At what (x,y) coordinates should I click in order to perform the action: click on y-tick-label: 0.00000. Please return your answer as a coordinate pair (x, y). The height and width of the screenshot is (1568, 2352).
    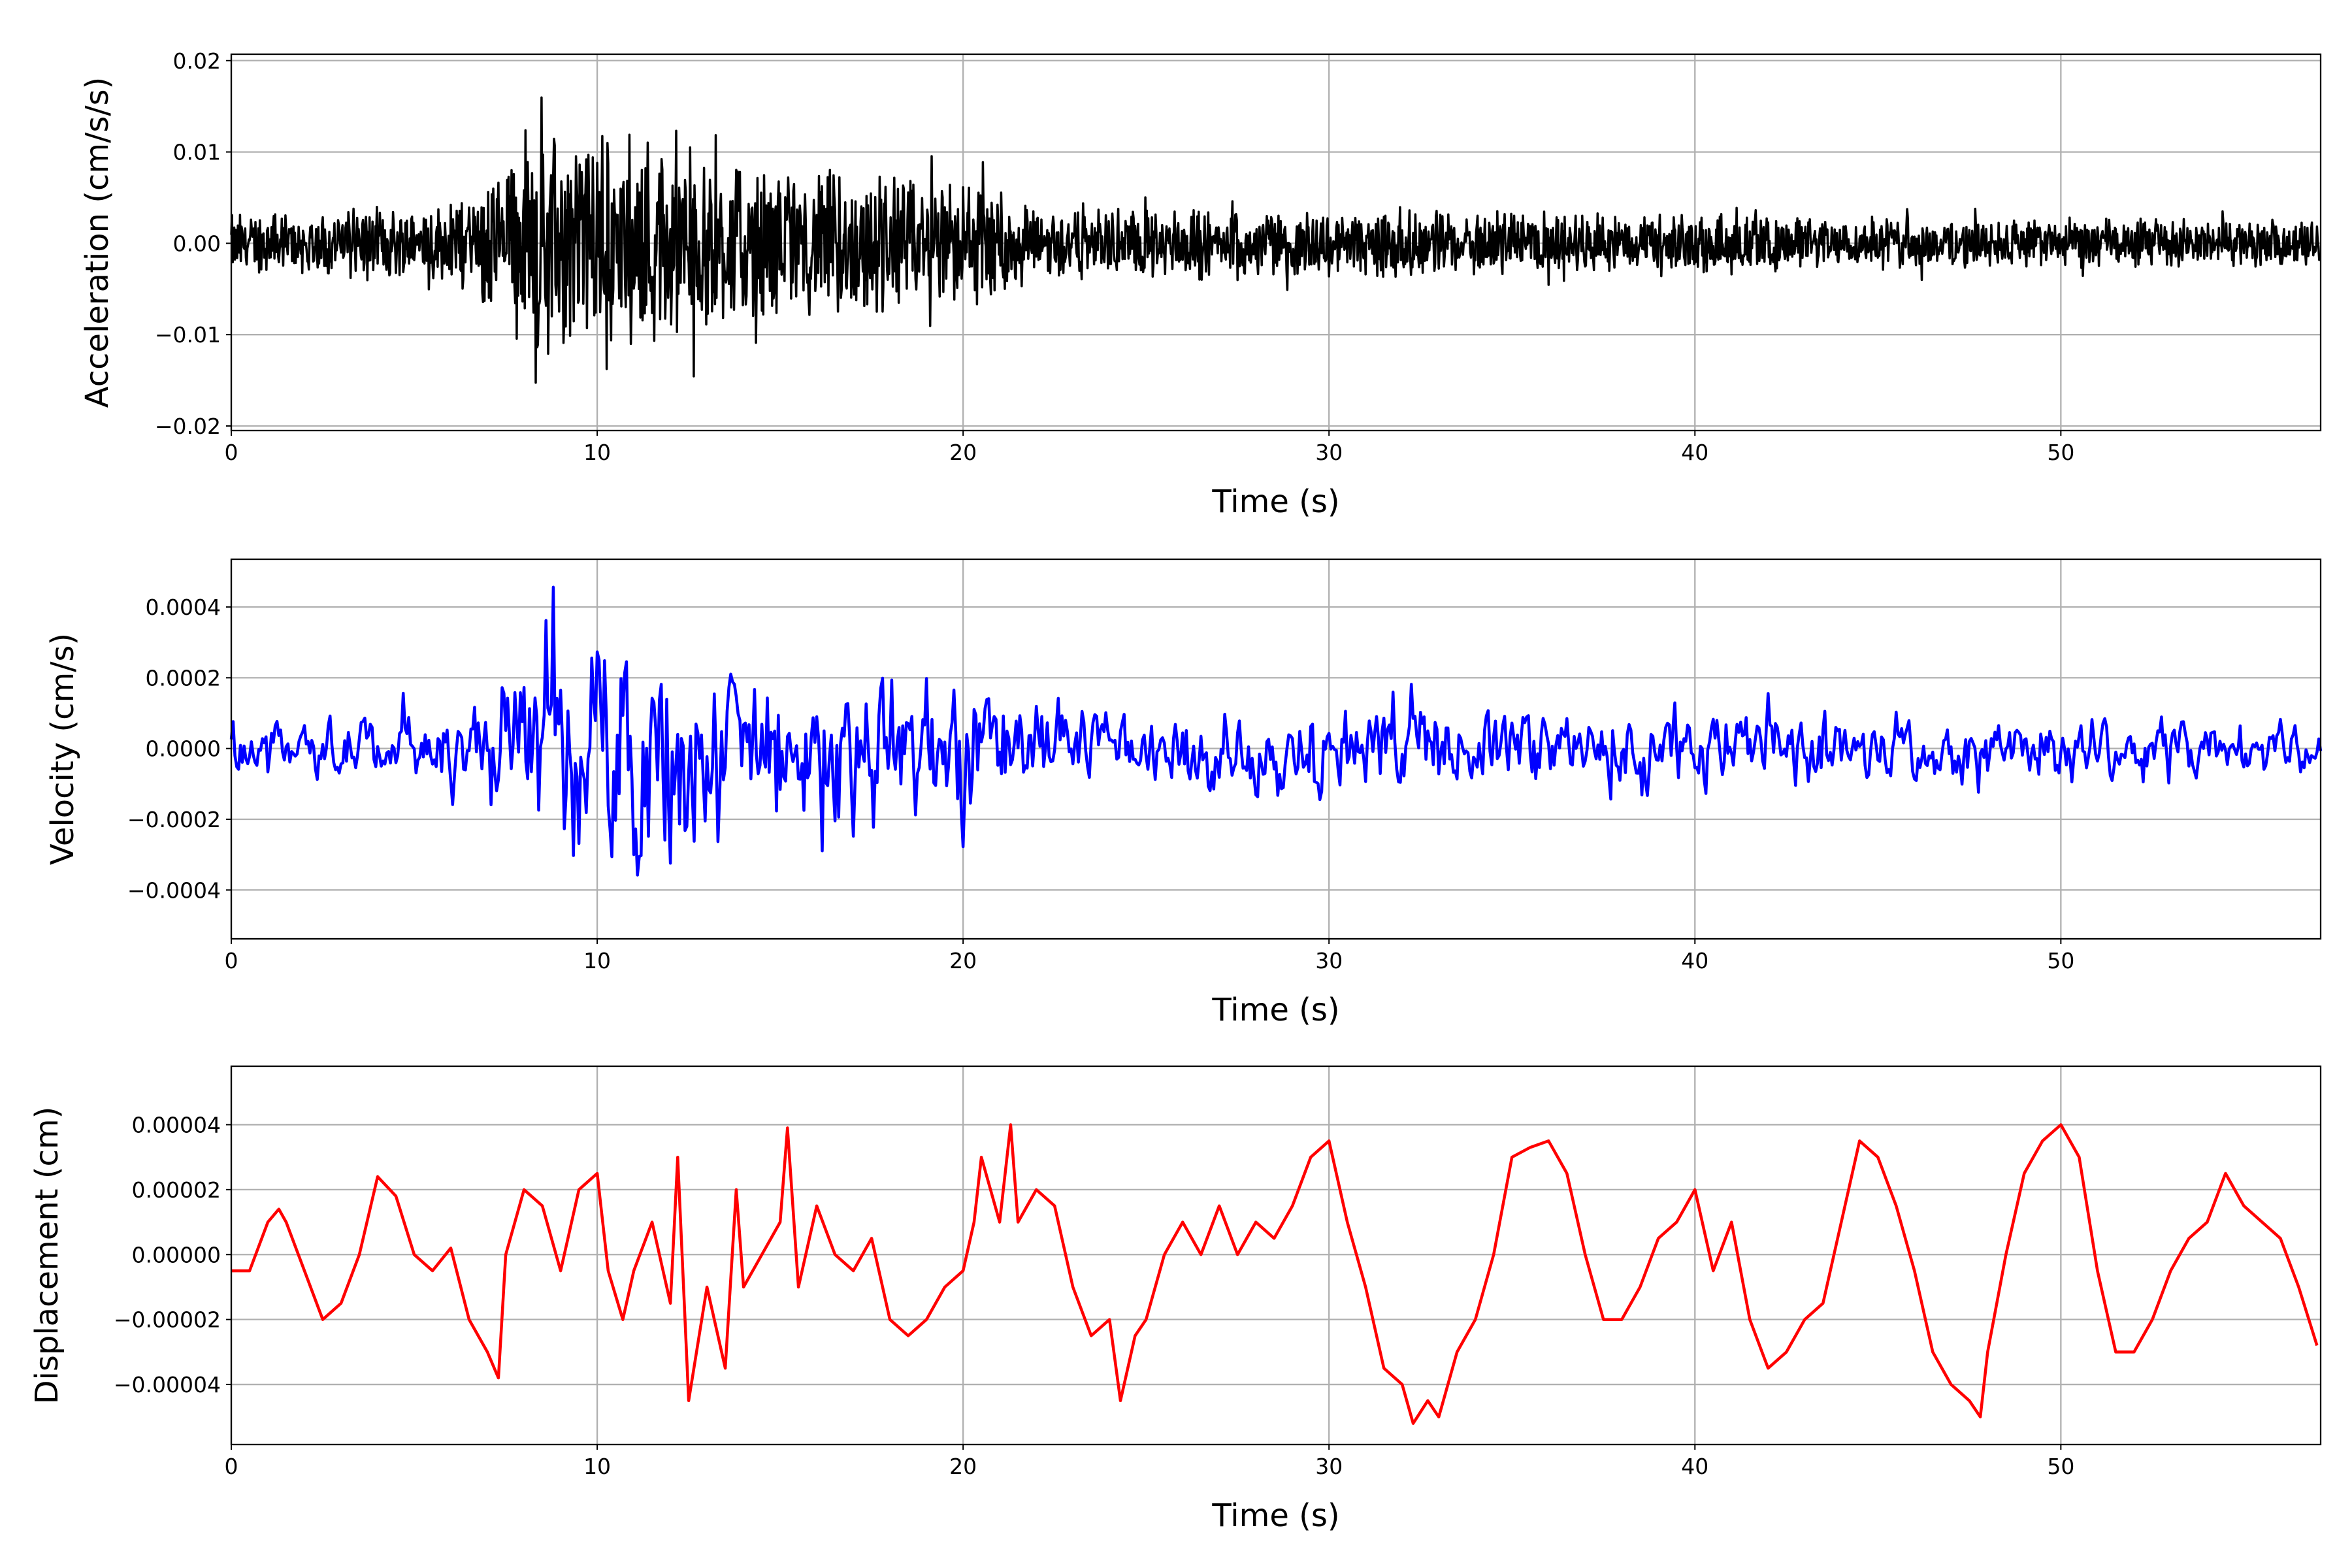
    Looking at the image, I should click on (176, 1254).